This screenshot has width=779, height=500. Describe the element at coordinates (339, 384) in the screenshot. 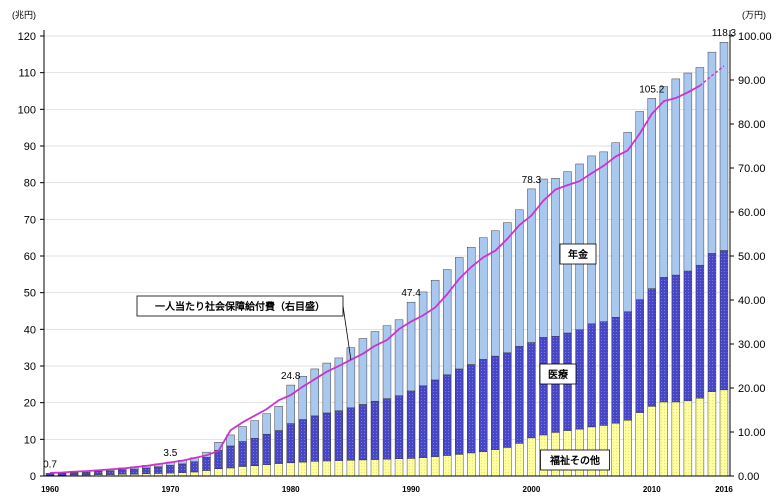

I see `bar-年金-1984` at that location.